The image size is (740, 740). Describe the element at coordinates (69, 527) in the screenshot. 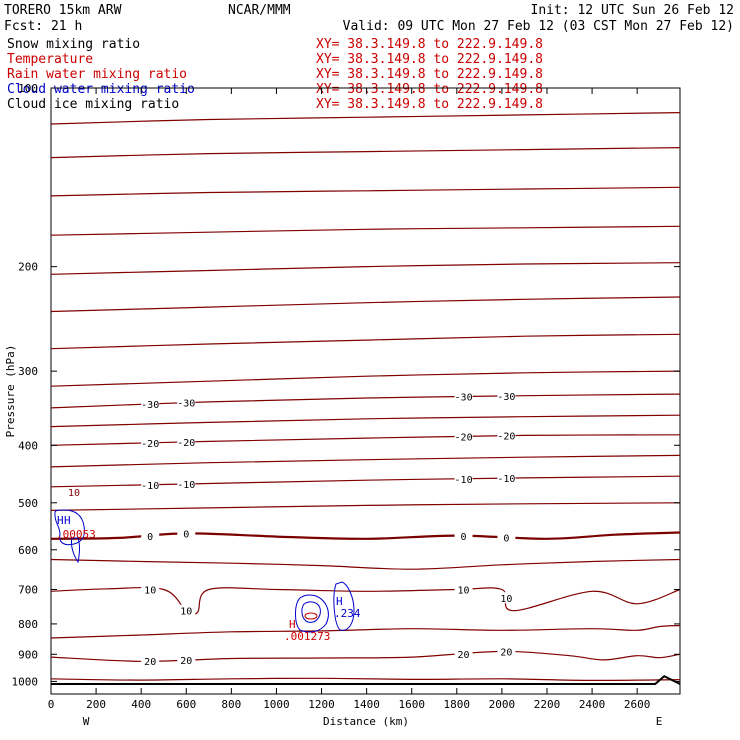

I see `cloud-water-contour-west` at that location.